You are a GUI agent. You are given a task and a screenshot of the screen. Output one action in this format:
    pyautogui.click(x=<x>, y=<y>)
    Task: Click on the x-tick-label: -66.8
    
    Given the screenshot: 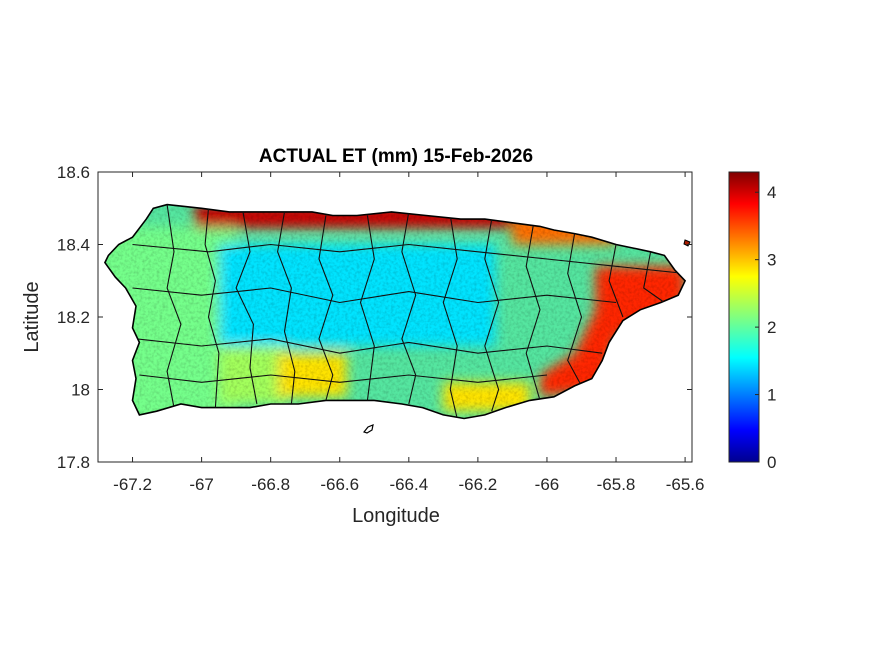 What is the action you would take?
    pyautogui.click(x=270, y=484)
    